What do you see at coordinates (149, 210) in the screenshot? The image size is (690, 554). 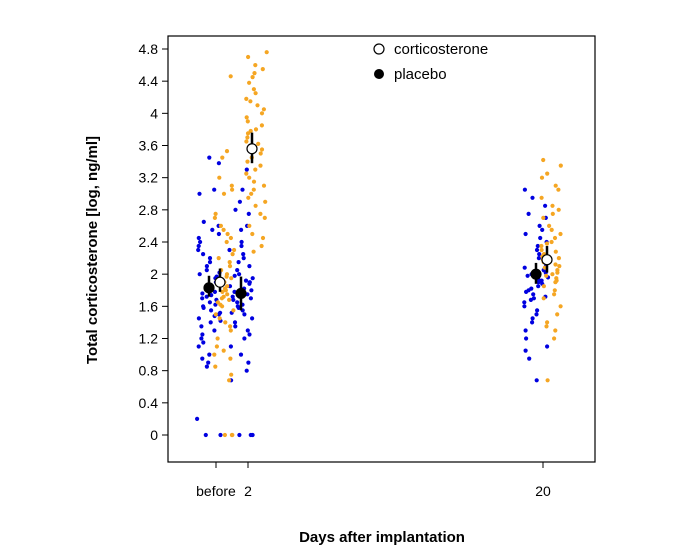 I see `y-tick-label: 2.8` at bounding box center [149, 210].